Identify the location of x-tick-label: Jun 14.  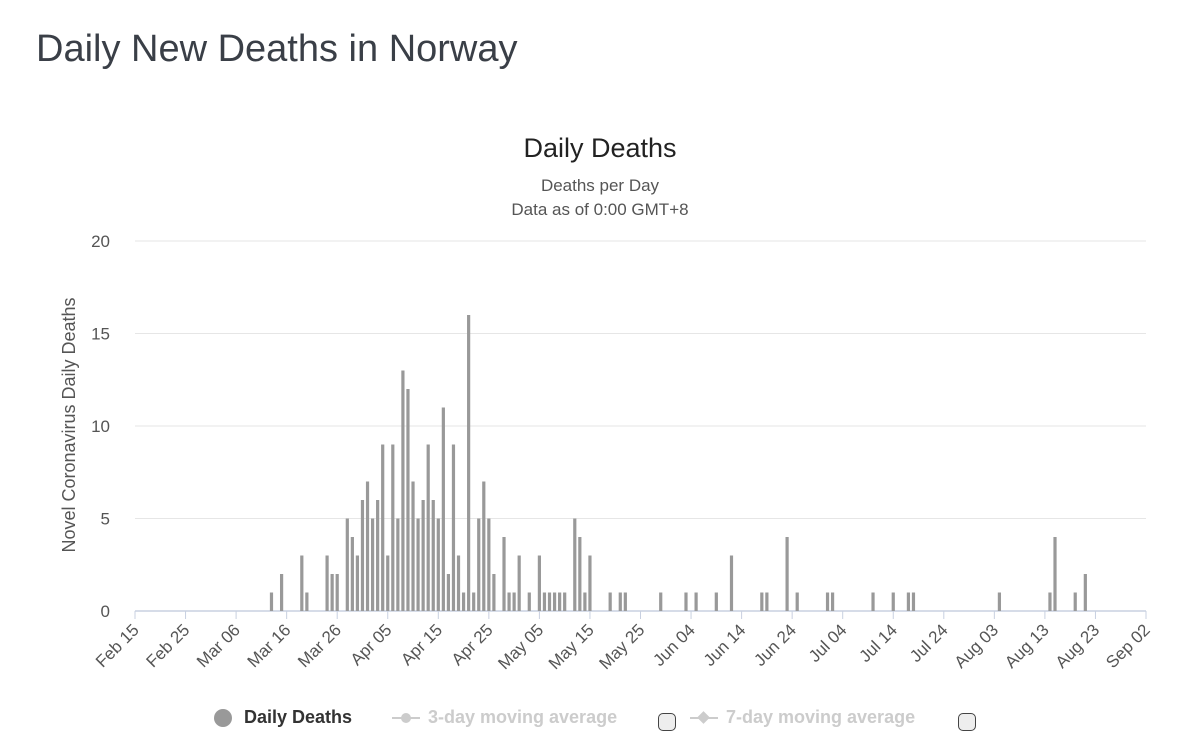
(725, 645).